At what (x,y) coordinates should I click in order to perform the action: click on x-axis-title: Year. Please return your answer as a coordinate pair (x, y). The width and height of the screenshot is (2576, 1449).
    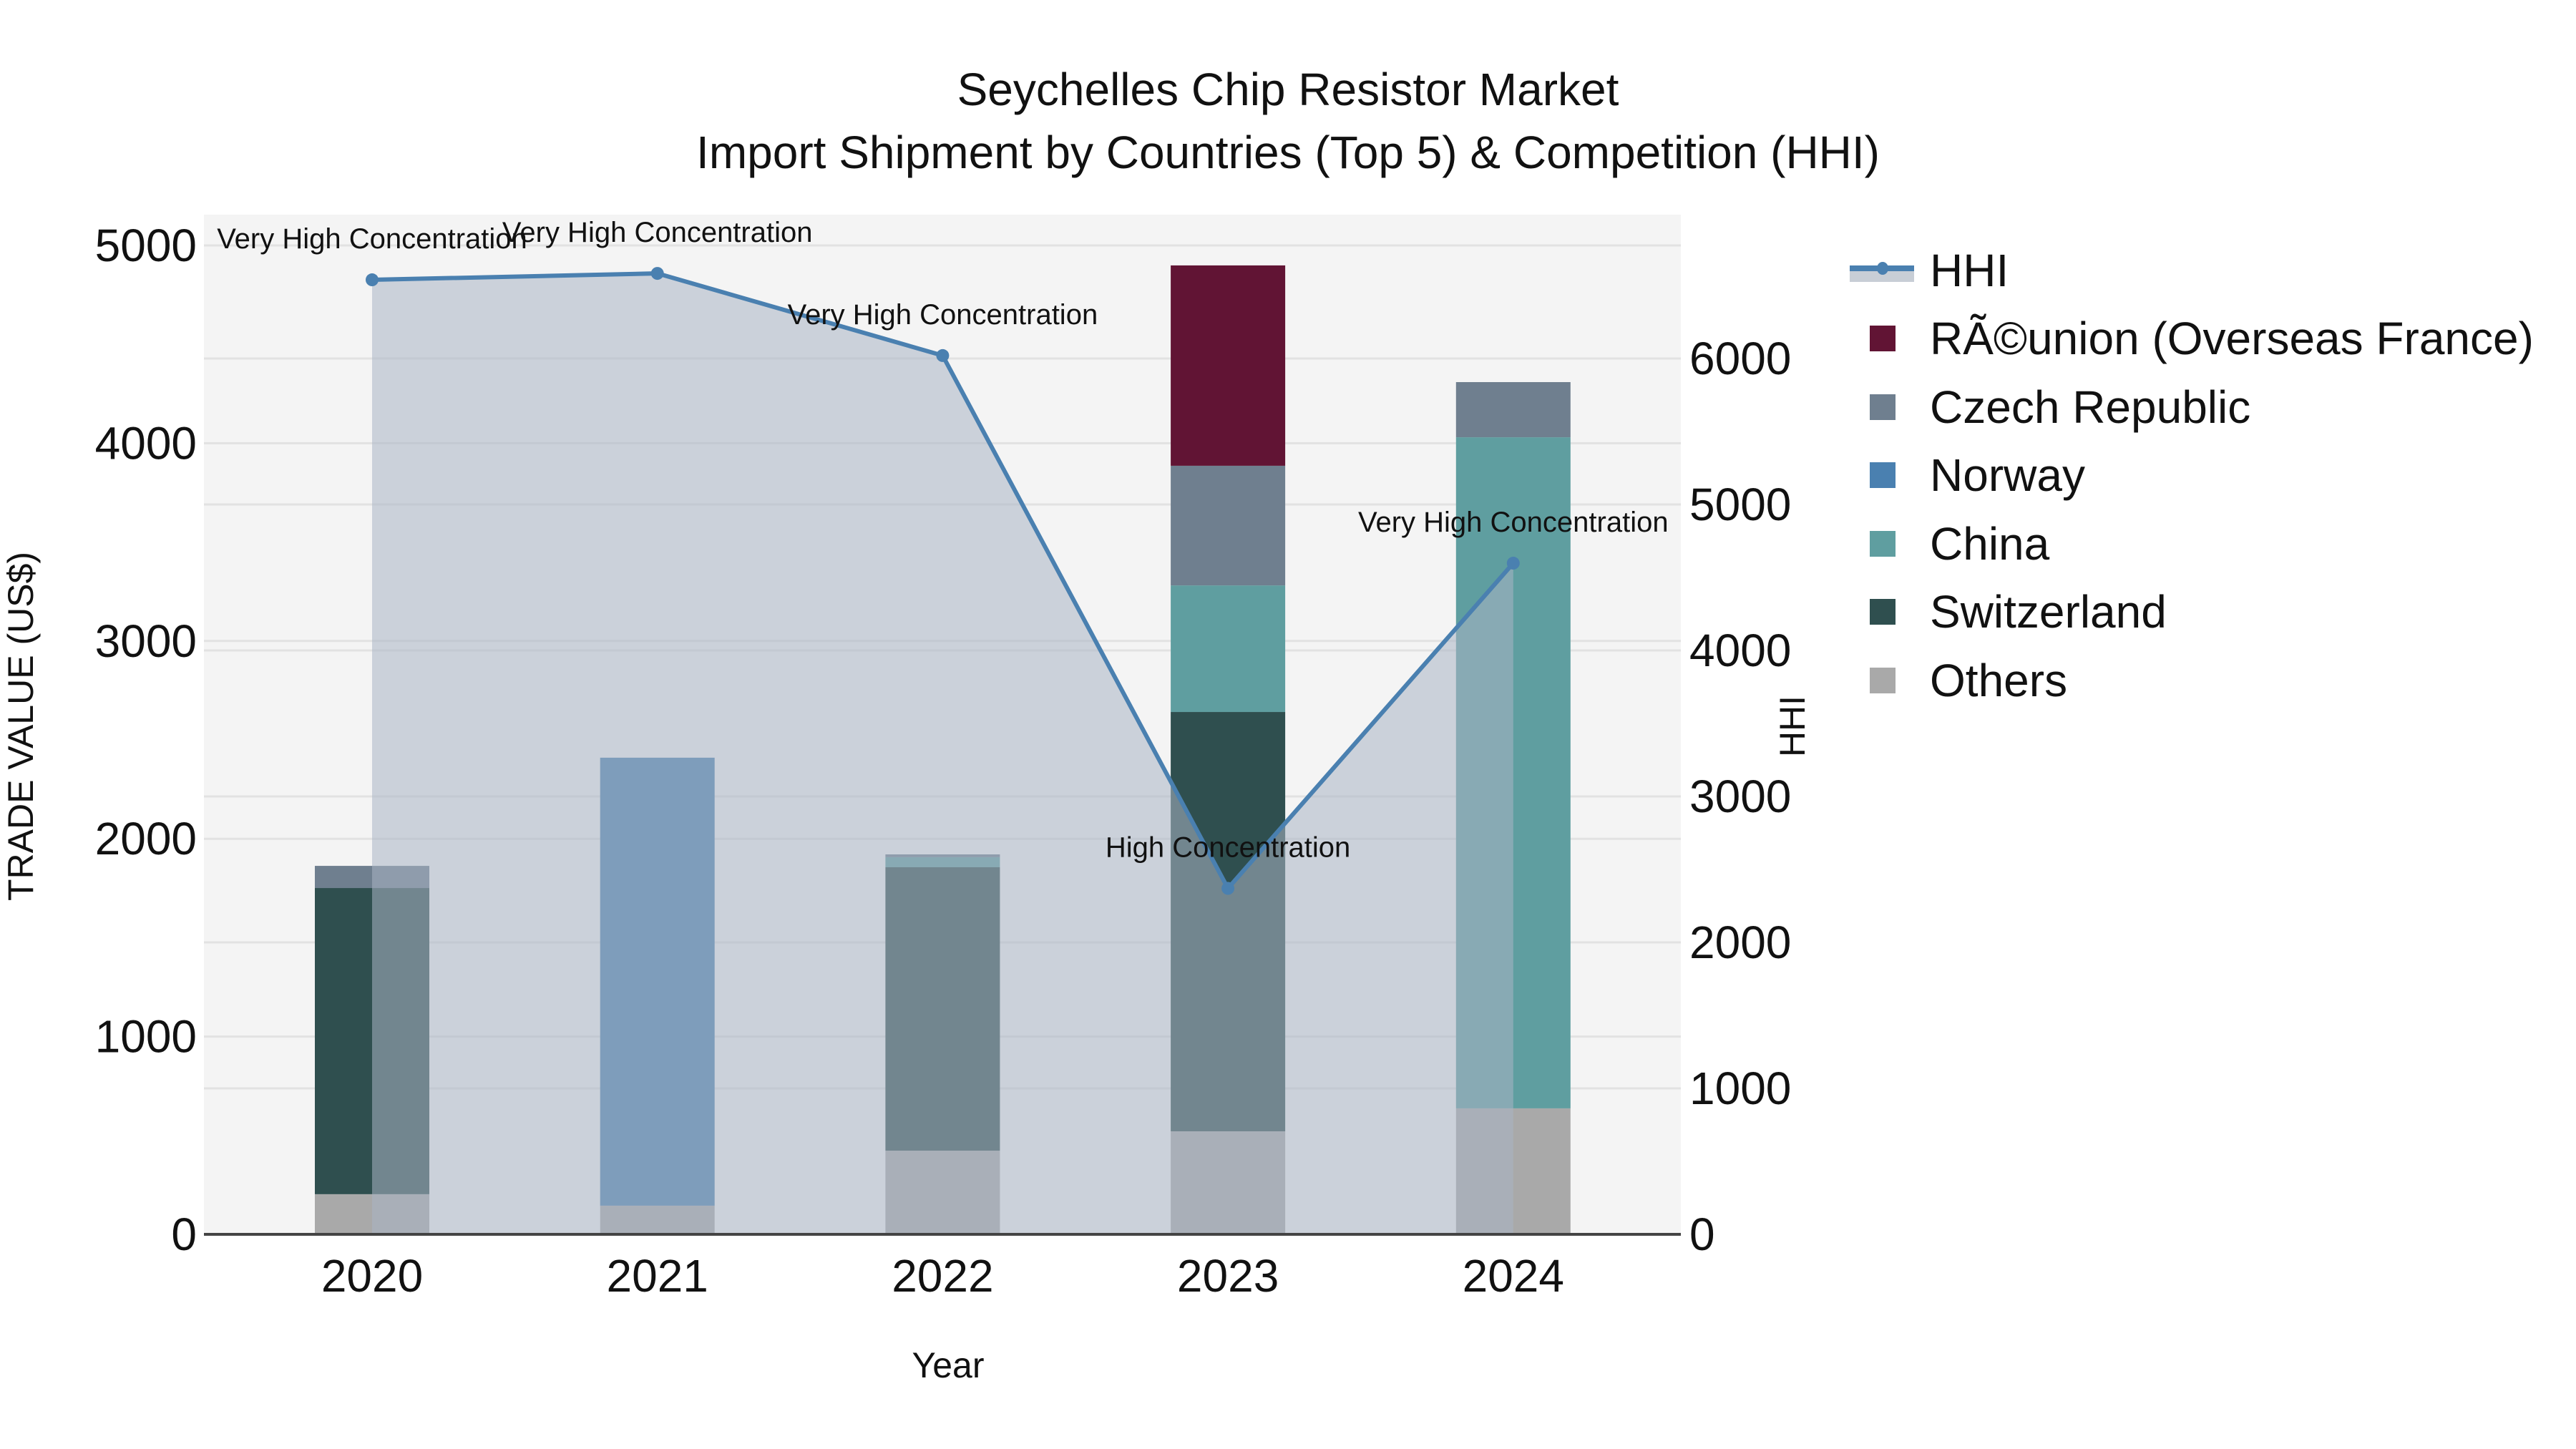
    Looking at the image, I should click on (948, 1365).